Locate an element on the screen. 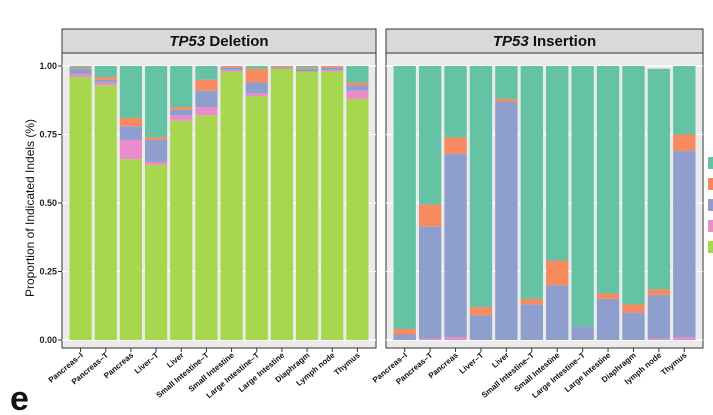 This screenshot has height=415, width=713. legend-swatch-D is located at coordinates (710, 184).